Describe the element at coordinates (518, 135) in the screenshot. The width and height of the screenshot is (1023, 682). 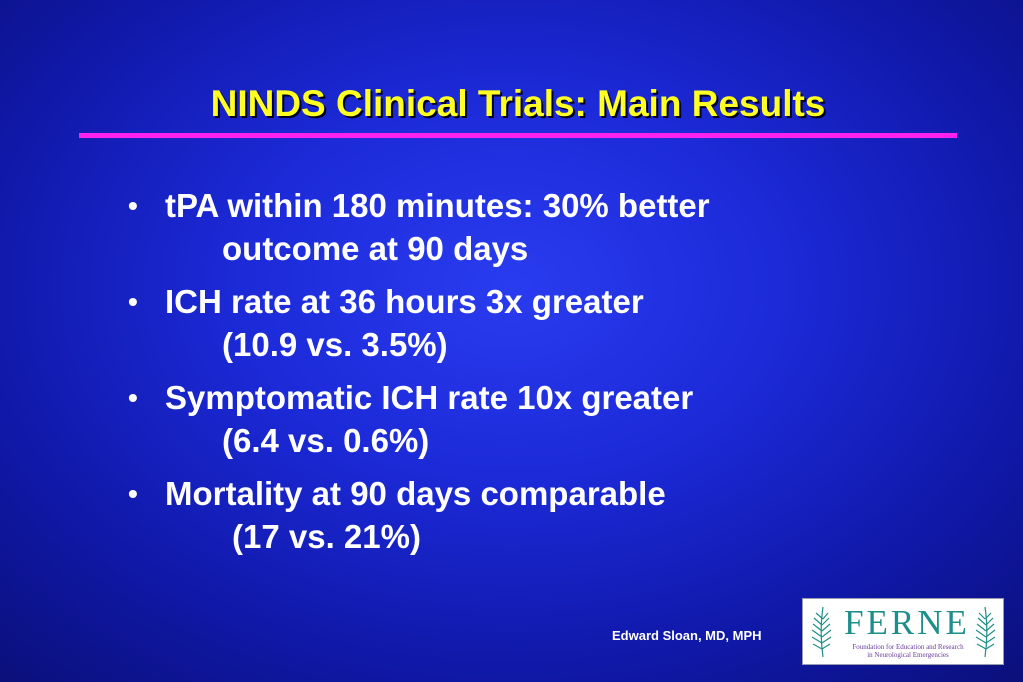
I see `title-underline` at that location.